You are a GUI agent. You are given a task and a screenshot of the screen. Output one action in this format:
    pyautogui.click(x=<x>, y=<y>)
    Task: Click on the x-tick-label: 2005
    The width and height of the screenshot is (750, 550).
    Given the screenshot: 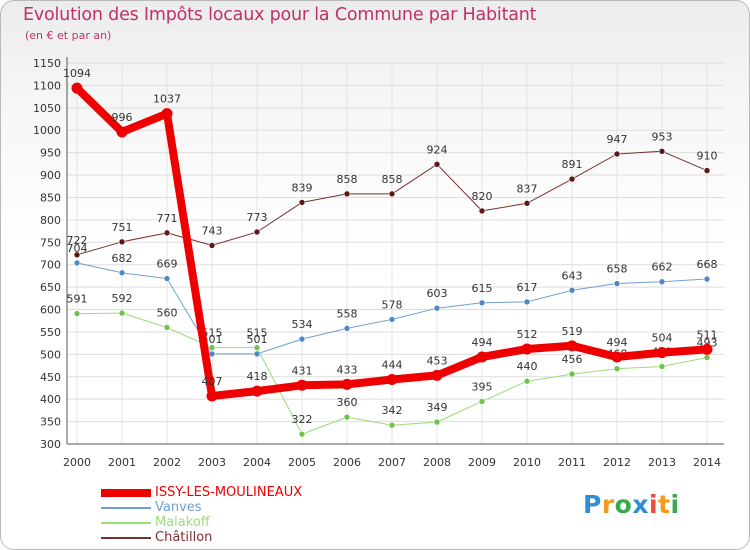 What is the action you would take?
    pyautogui.click(x=302, y=462)
    